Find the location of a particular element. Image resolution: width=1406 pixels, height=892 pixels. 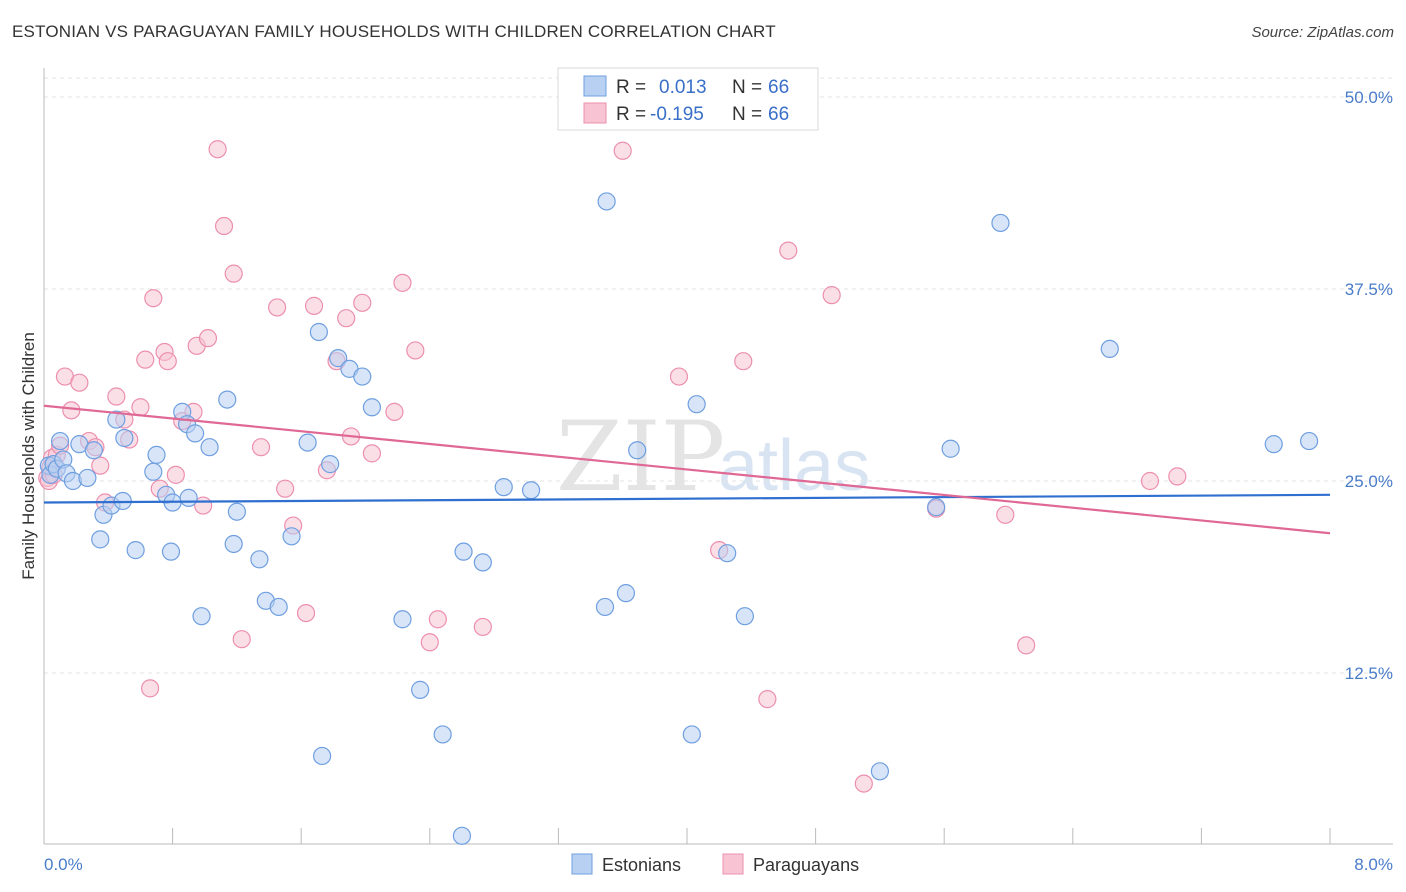

trend-line-estonians is located at coordinates (687, 498).